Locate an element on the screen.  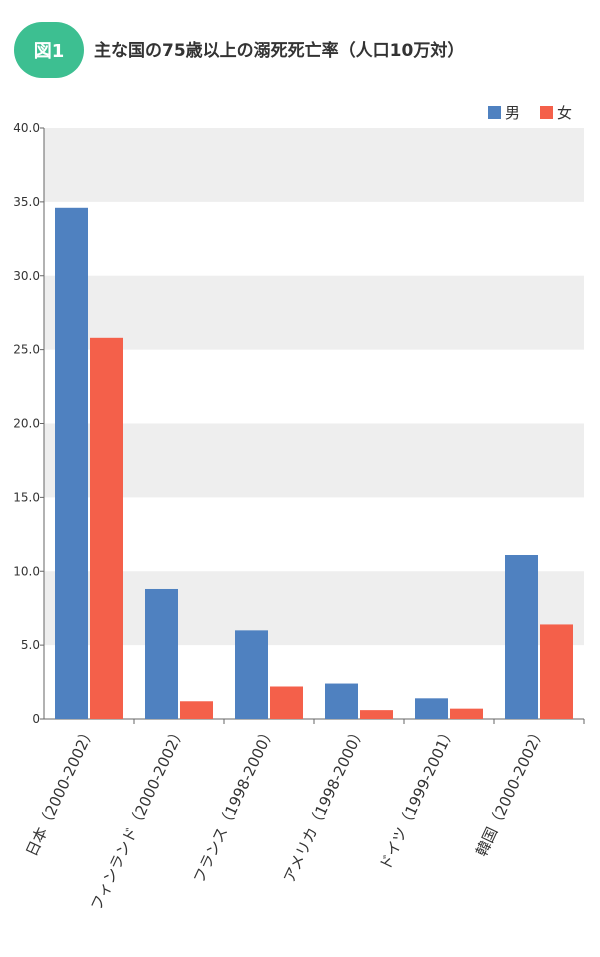
y-tick-label: 20.0 is located at coordinates (26, 424).